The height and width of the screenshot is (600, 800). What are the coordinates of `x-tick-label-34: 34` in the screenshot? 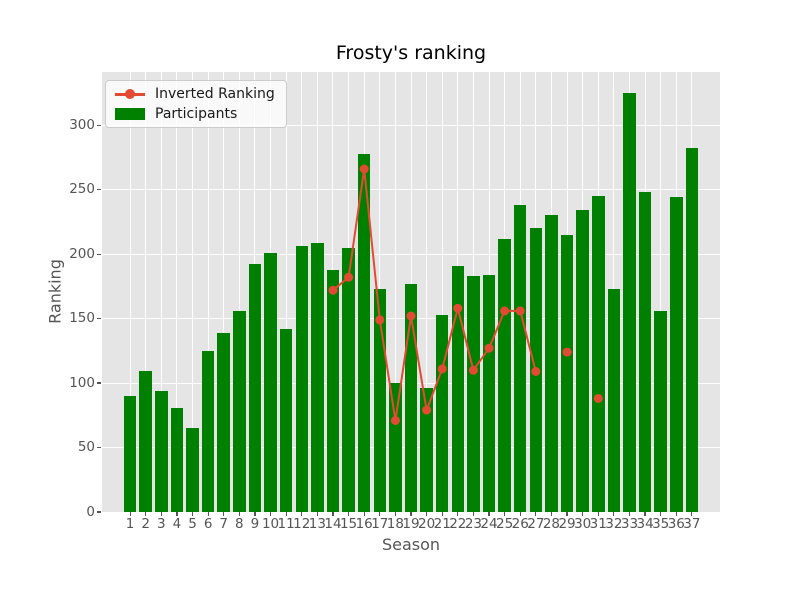 It's located at (645, 524).